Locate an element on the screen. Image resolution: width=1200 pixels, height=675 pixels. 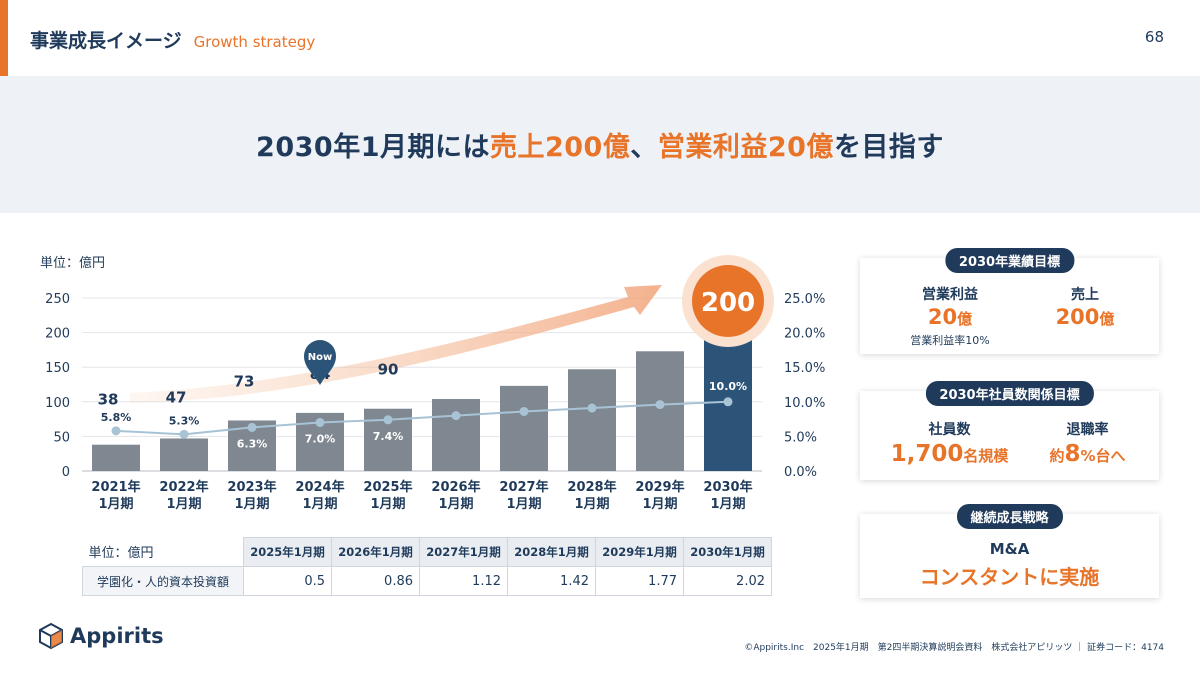
x-tick-label: 2027年 is located at coordinates (523, 487).